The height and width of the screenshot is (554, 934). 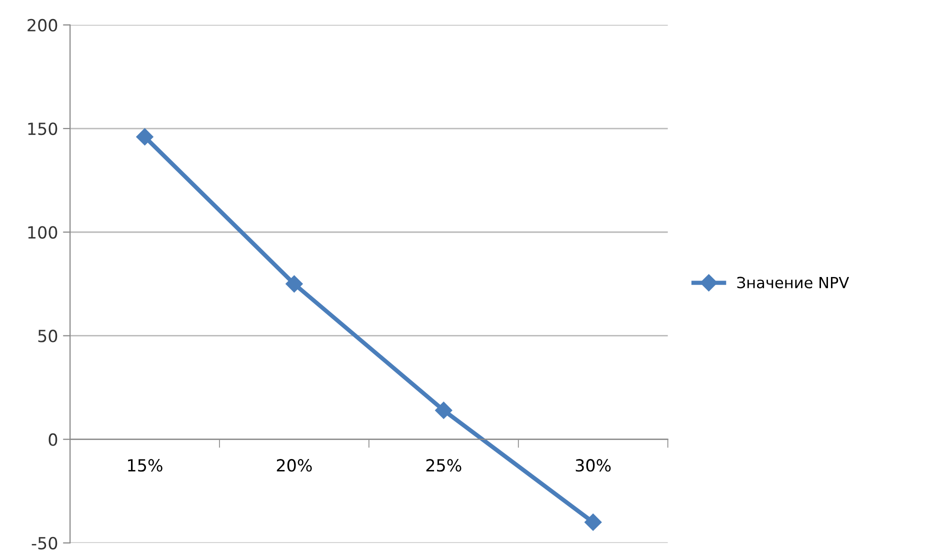 What do you see at coordinates (444, 465) in the screenshot?
I see `x-tick-label: 25%` at bounding box center [444, 465].